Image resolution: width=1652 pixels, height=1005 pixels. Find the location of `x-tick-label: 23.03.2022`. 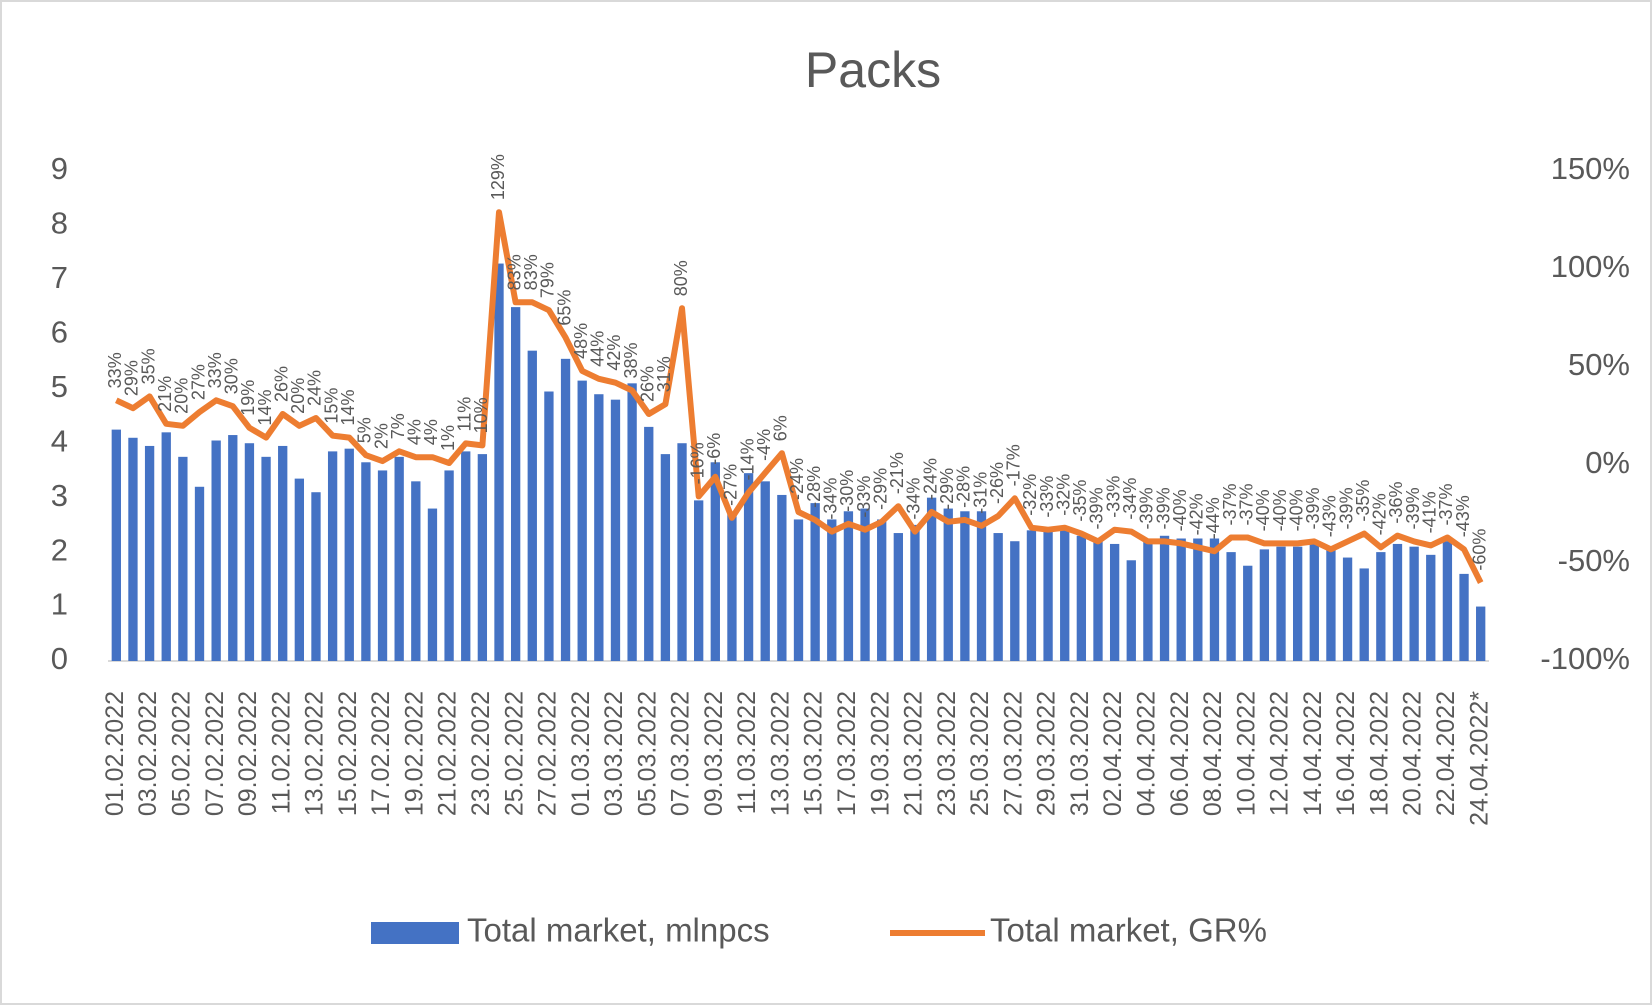

x-tick-label: 23.03.2022 is located at coordinates (947, 753).